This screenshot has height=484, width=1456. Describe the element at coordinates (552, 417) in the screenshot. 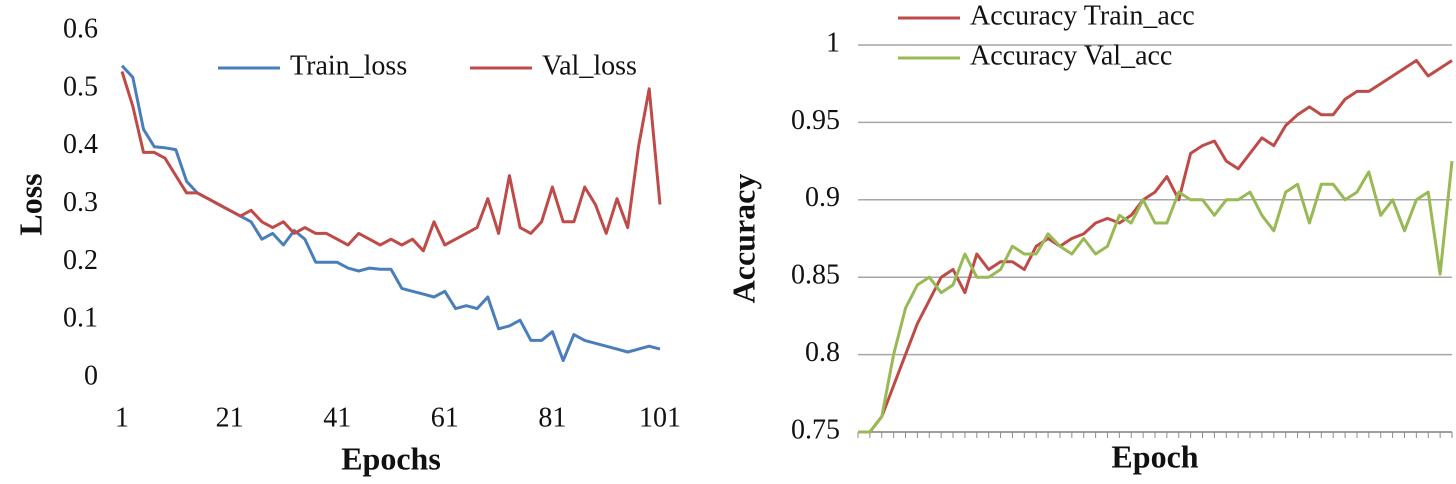

I see `x-tick-label: 81` at that location.